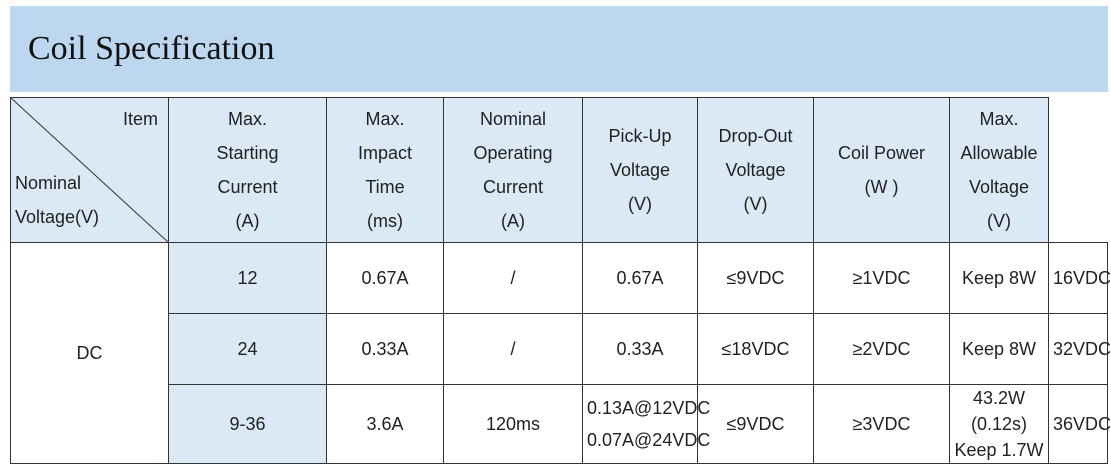  What do you see at coordinates (247, 170) in the screenshot?
I see `header-starting-current: Max. Starting Current (A)` at bounding box center [247, 170].